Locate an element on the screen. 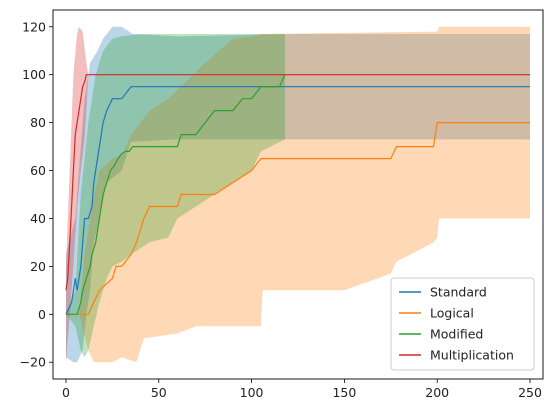 The height and width of the screenshot is (413, 554). x-tick-label: 200 is located at coordinates (437, 392).